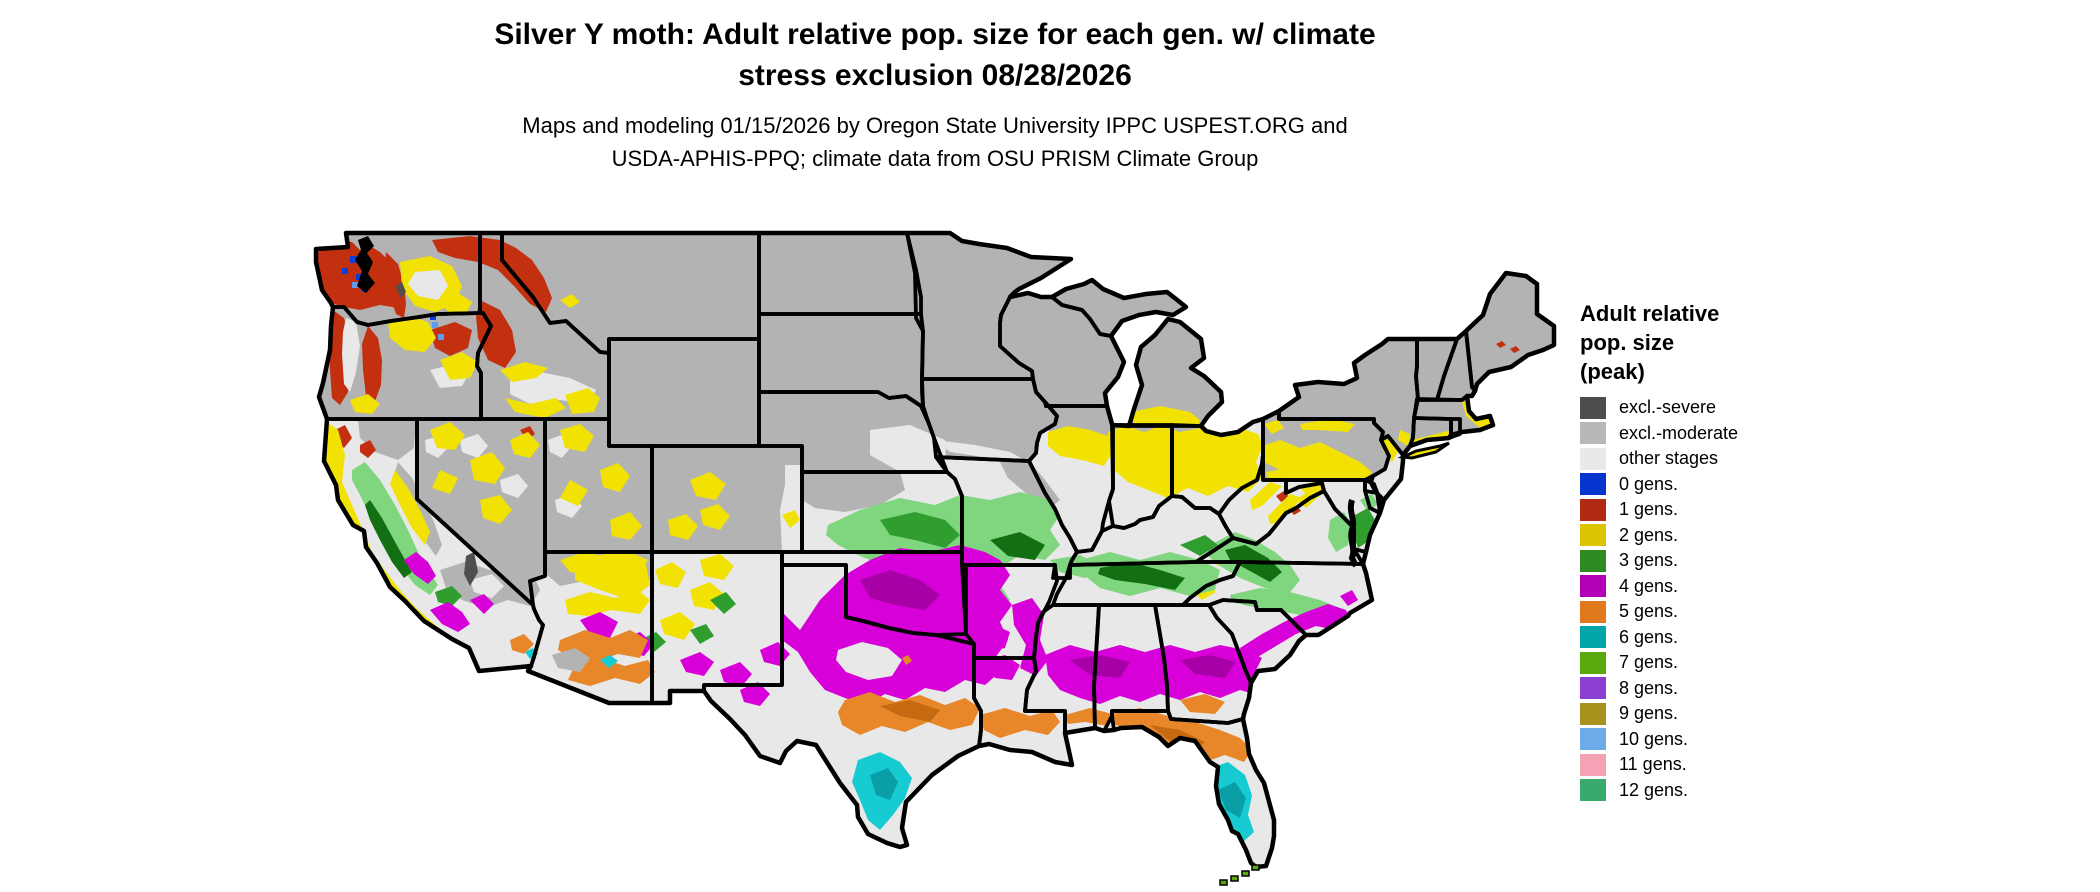 The width and height of the screenshot is (2100, 892). What do you see at coordinates (1627, 342) in the screenshot?
I see `legend-title-line2: pop. size` at bounding box center [1627, 342].